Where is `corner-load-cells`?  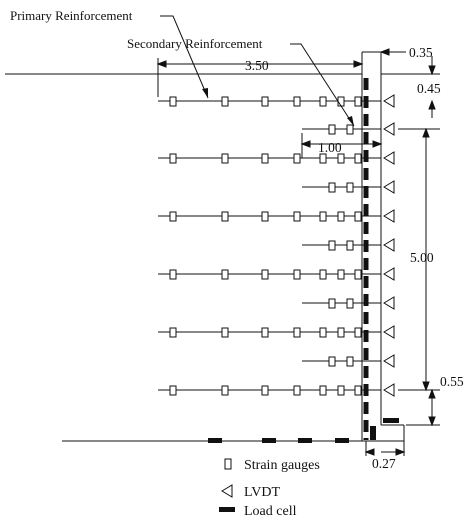
corner-load-cells is located at coordinates (384, 429).